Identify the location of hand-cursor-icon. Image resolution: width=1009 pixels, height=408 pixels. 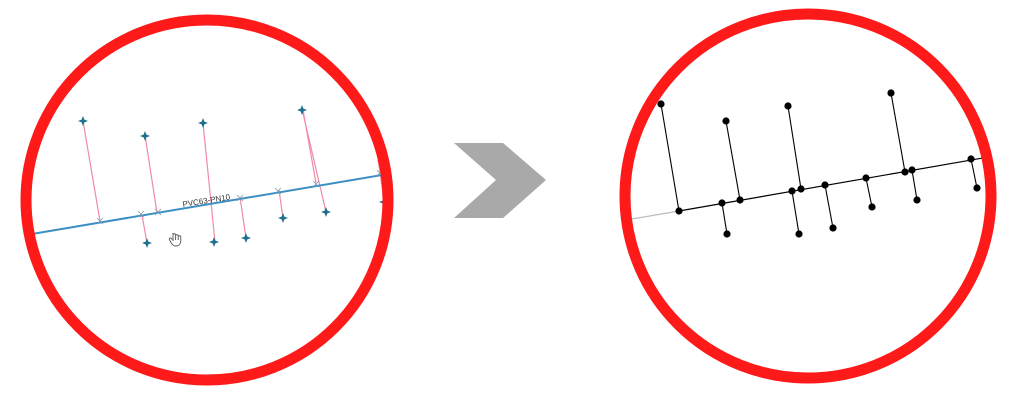
(175, 240).